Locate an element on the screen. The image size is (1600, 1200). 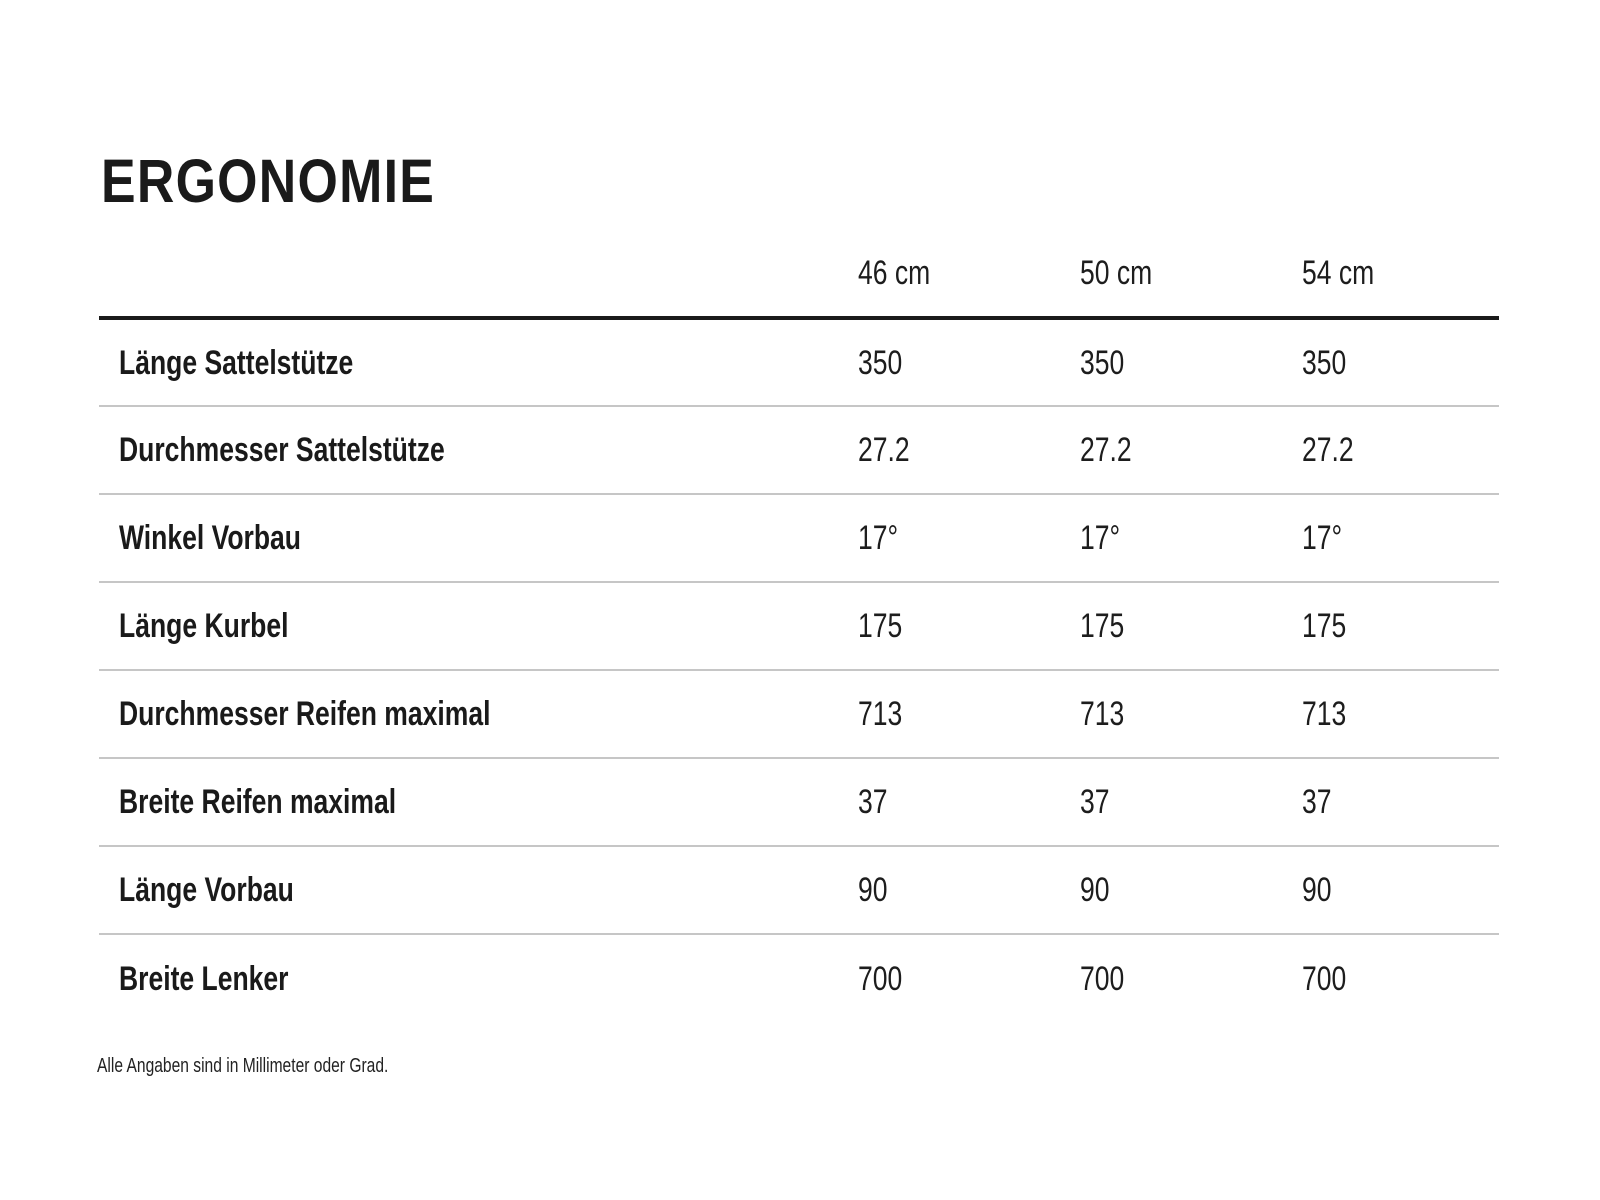
table-row: Länge Vorbau 90 90 90 is located at coordinates (799, 890).